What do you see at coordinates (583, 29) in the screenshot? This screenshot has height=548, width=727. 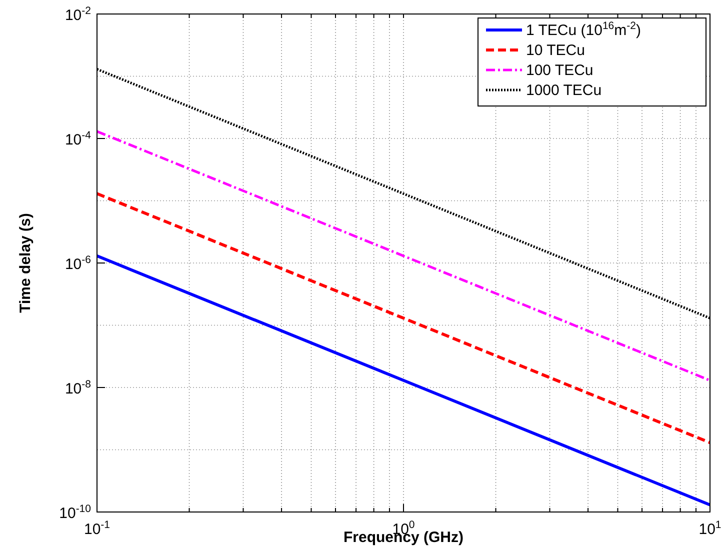 I see `legend-label: 1 TECu (10$^{16}$m$^{-2}$)` at bounding box center [583, 29].